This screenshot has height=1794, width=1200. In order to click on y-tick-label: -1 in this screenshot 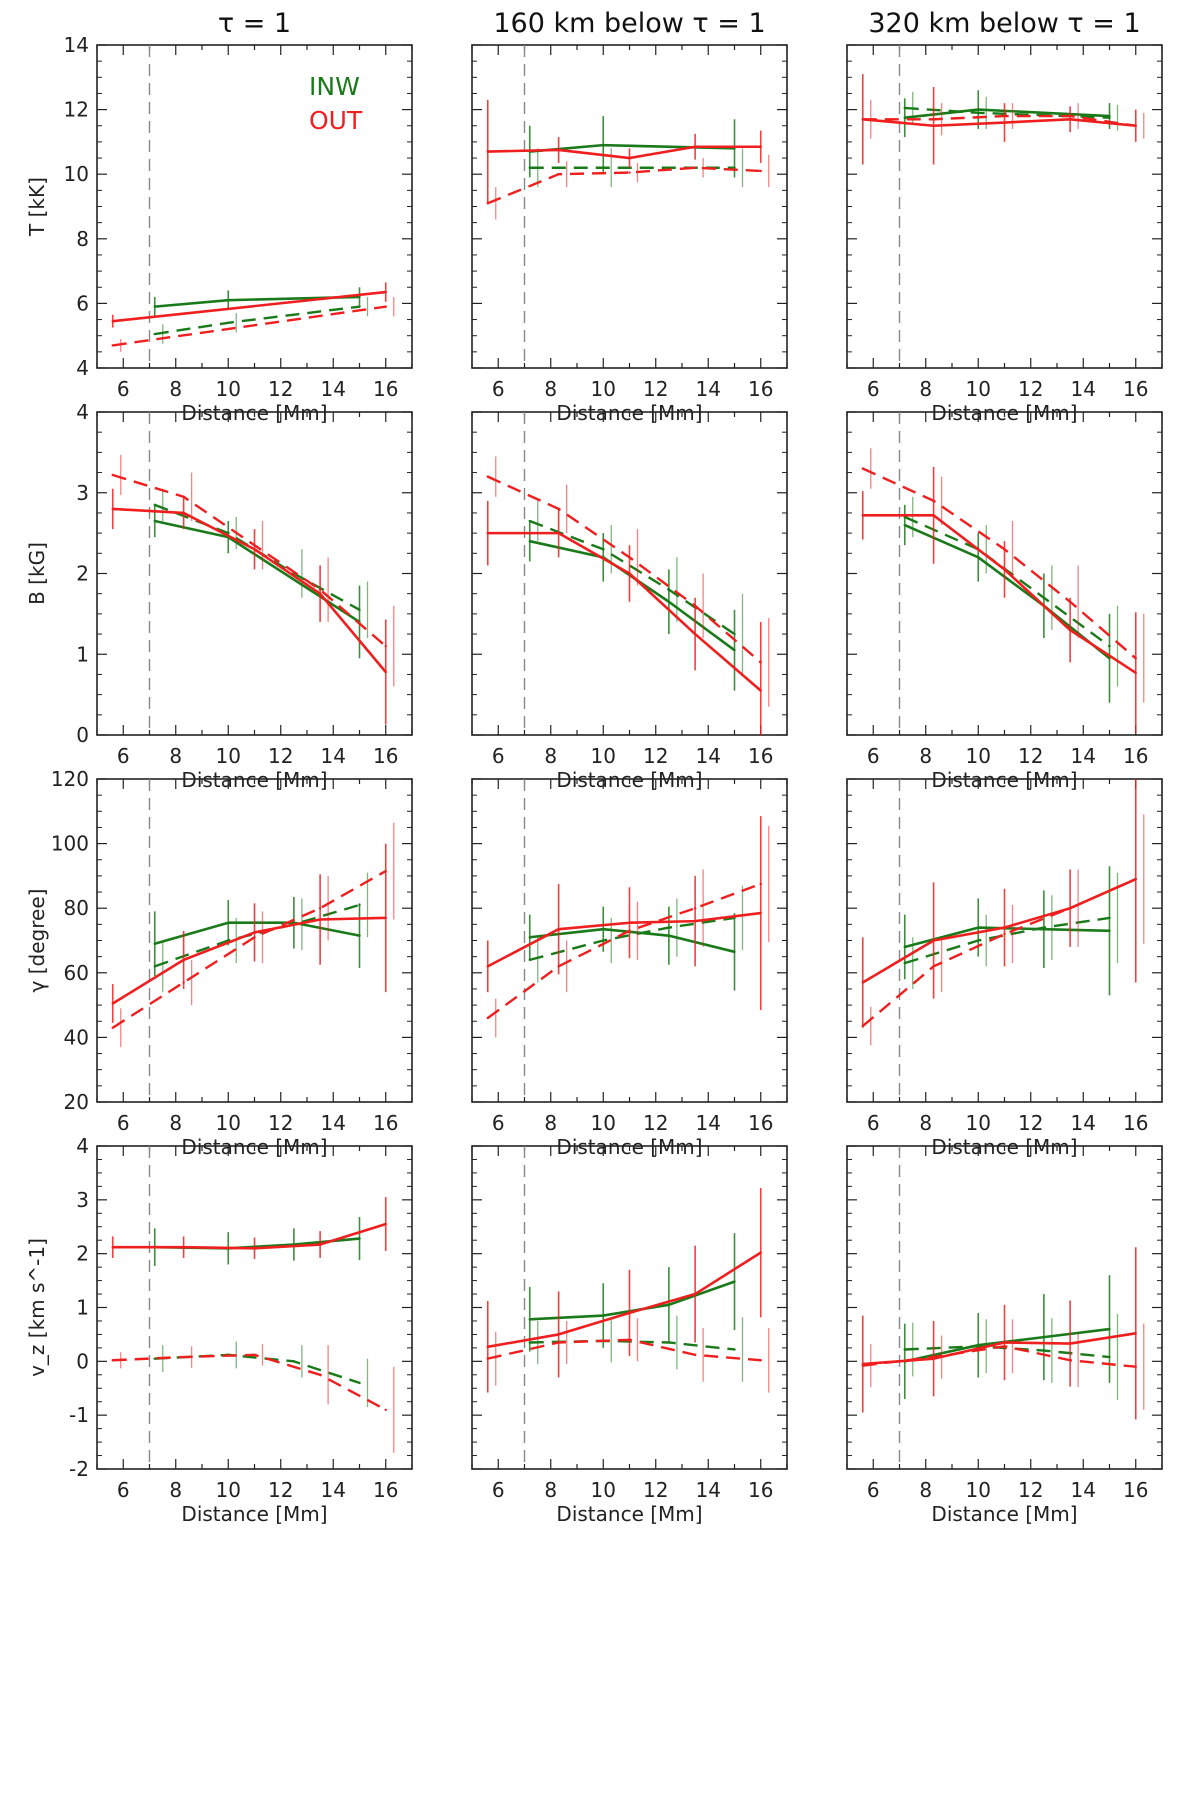, I will do `click(79, 1415)`.